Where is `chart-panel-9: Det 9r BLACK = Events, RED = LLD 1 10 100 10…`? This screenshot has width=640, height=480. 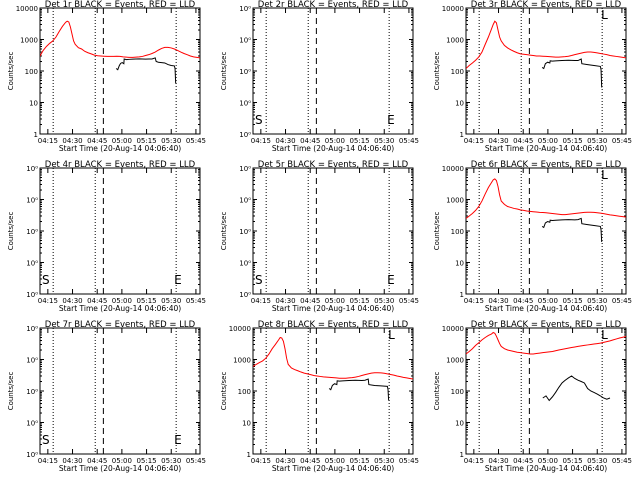 chart-panel-9: Det 9r BLACK = Events, RED = LLD 1 10 100 10… is located at coordinates (532, 396).